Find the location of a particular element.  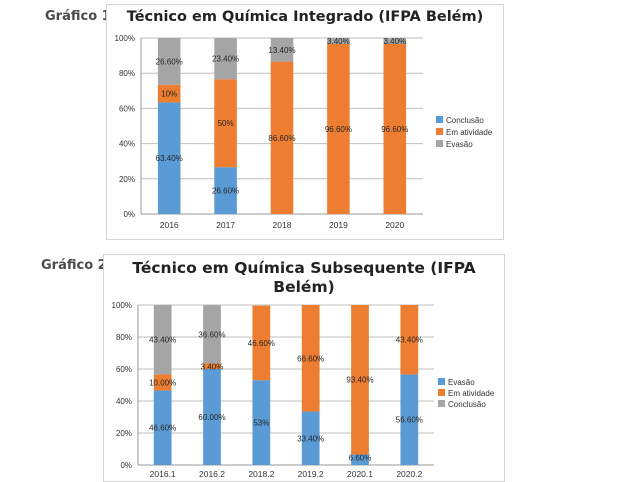

data-label: 56.60% is located at coordinates (409, 420).